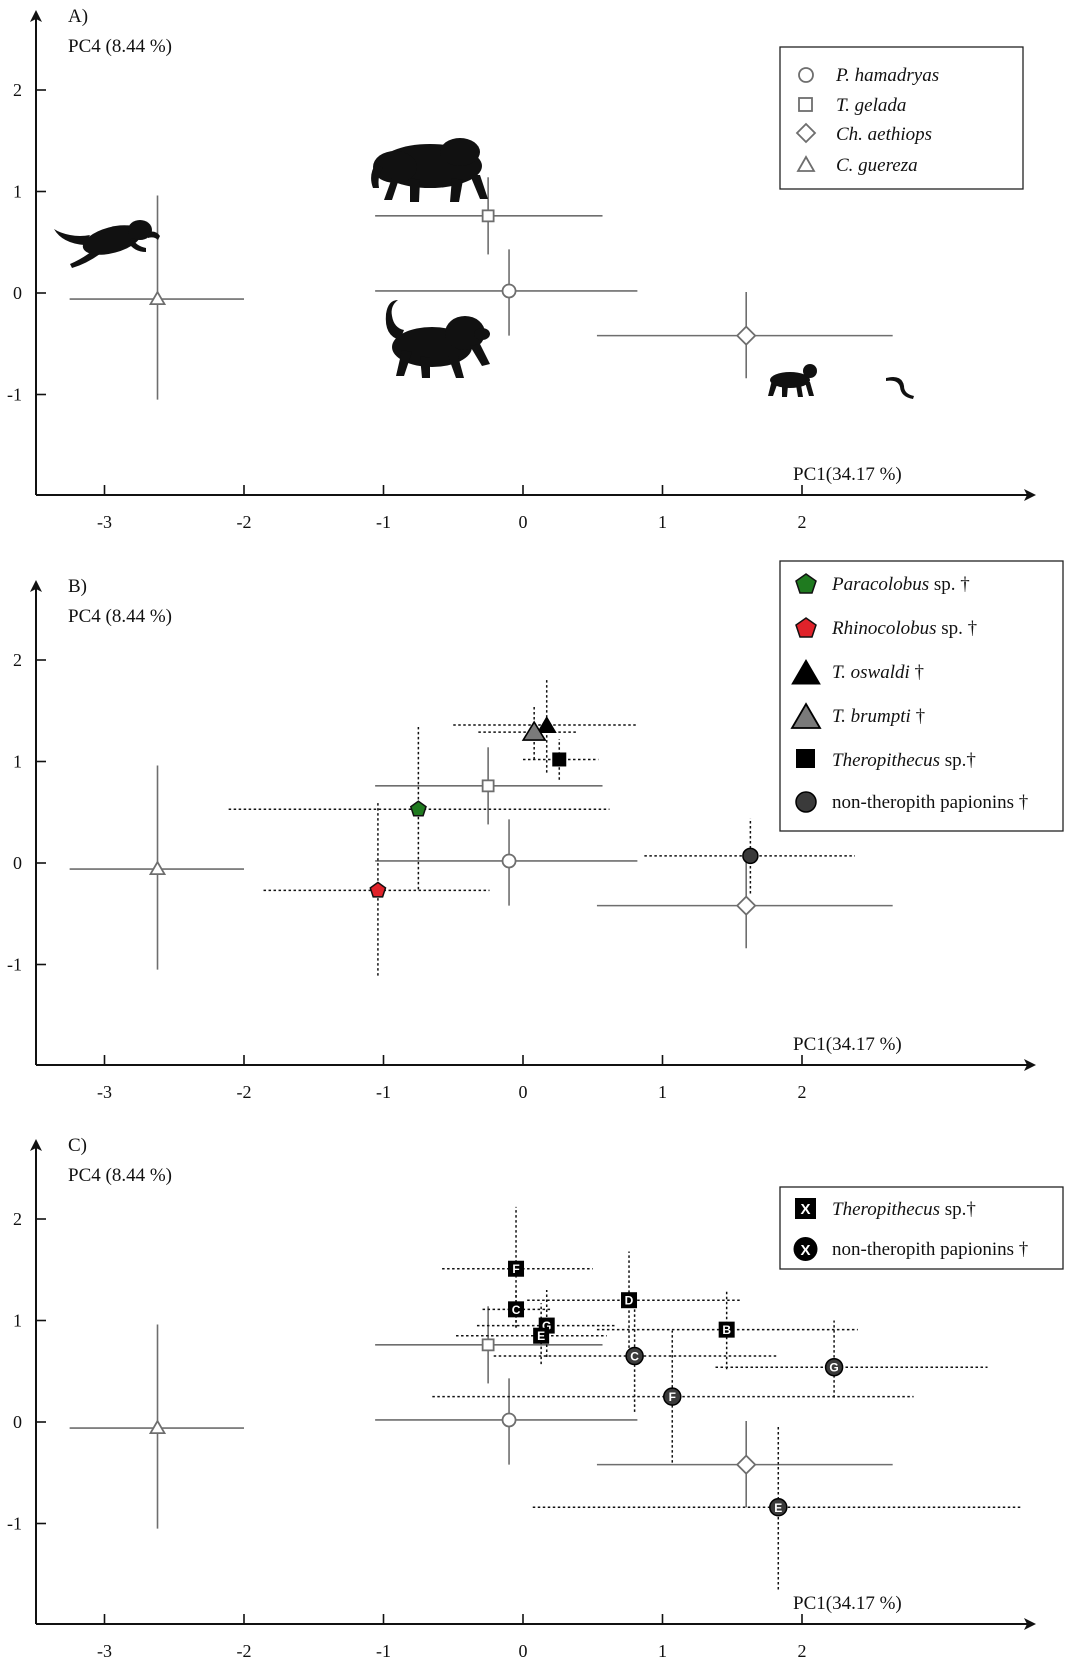 This screenshot has height=1665, width=1065. What do you see at coordinates (930, 1249) in the screenshot?
I see `legend-label-papionins-c: non-theropith papionins †` at bounding box center [930, 1249].